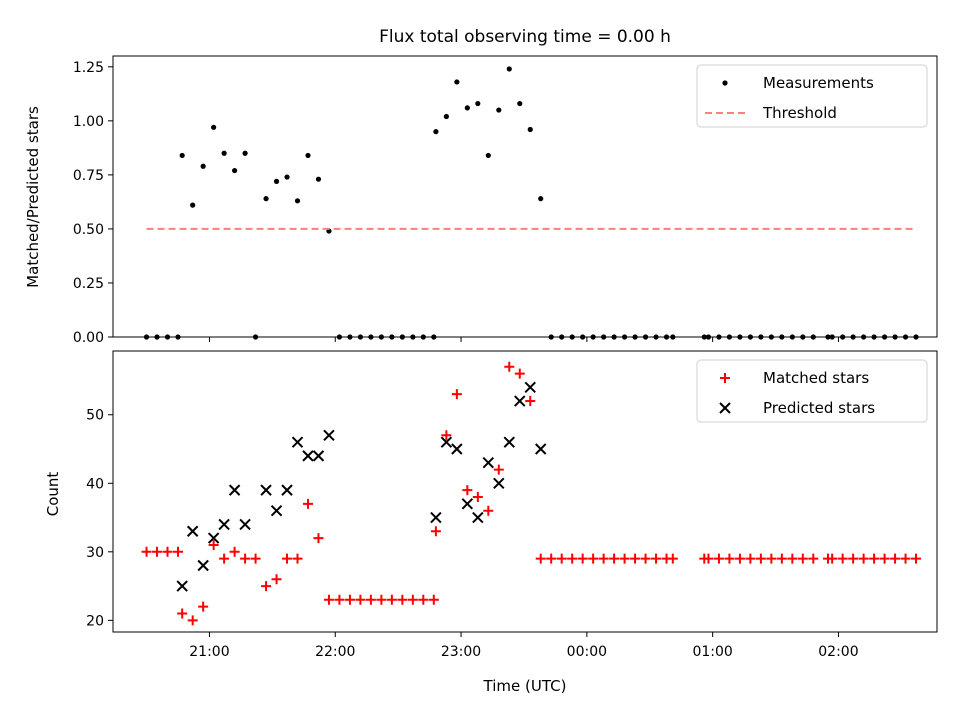 Image resolution: width=960 pixels, height=720 pixels. Describe the element at coordinates (799, 113) in the screenshot. I see `legend-label: Threshold` at that location.